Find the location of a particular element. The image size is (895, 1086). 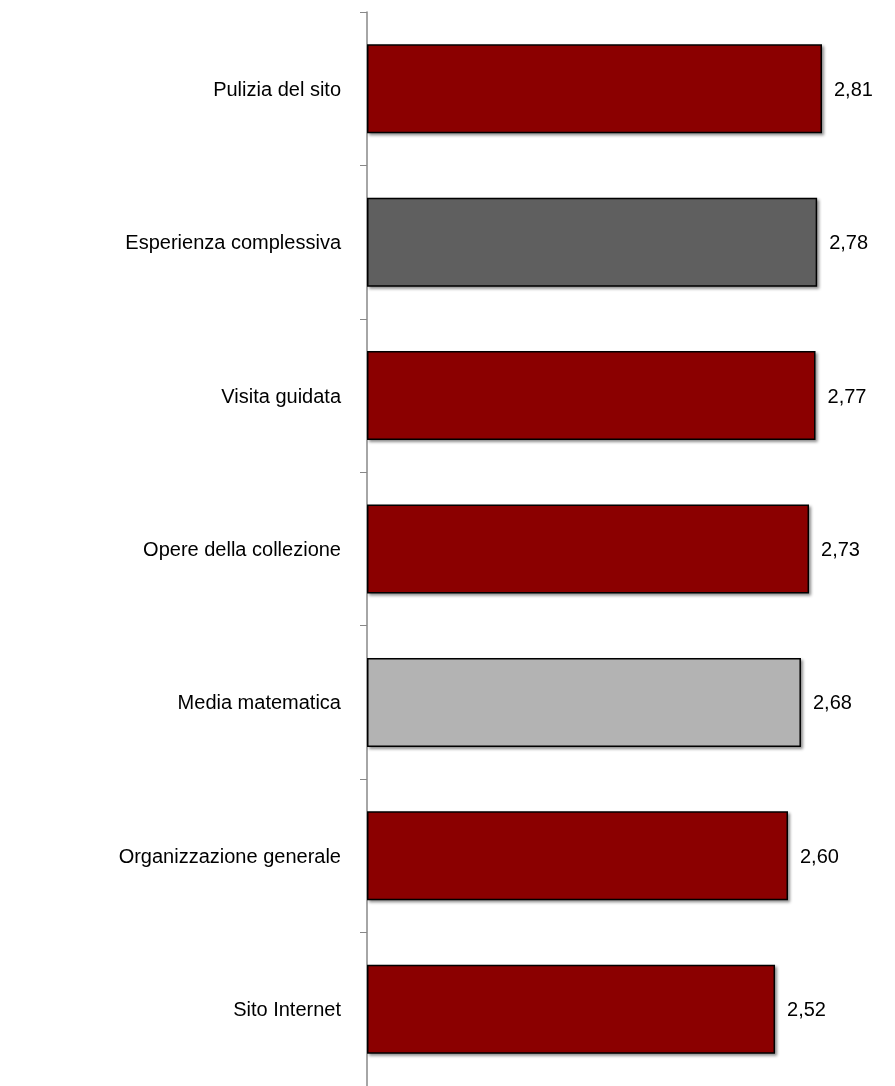

data-label: 2,81 is located at coordinates (853, 88).